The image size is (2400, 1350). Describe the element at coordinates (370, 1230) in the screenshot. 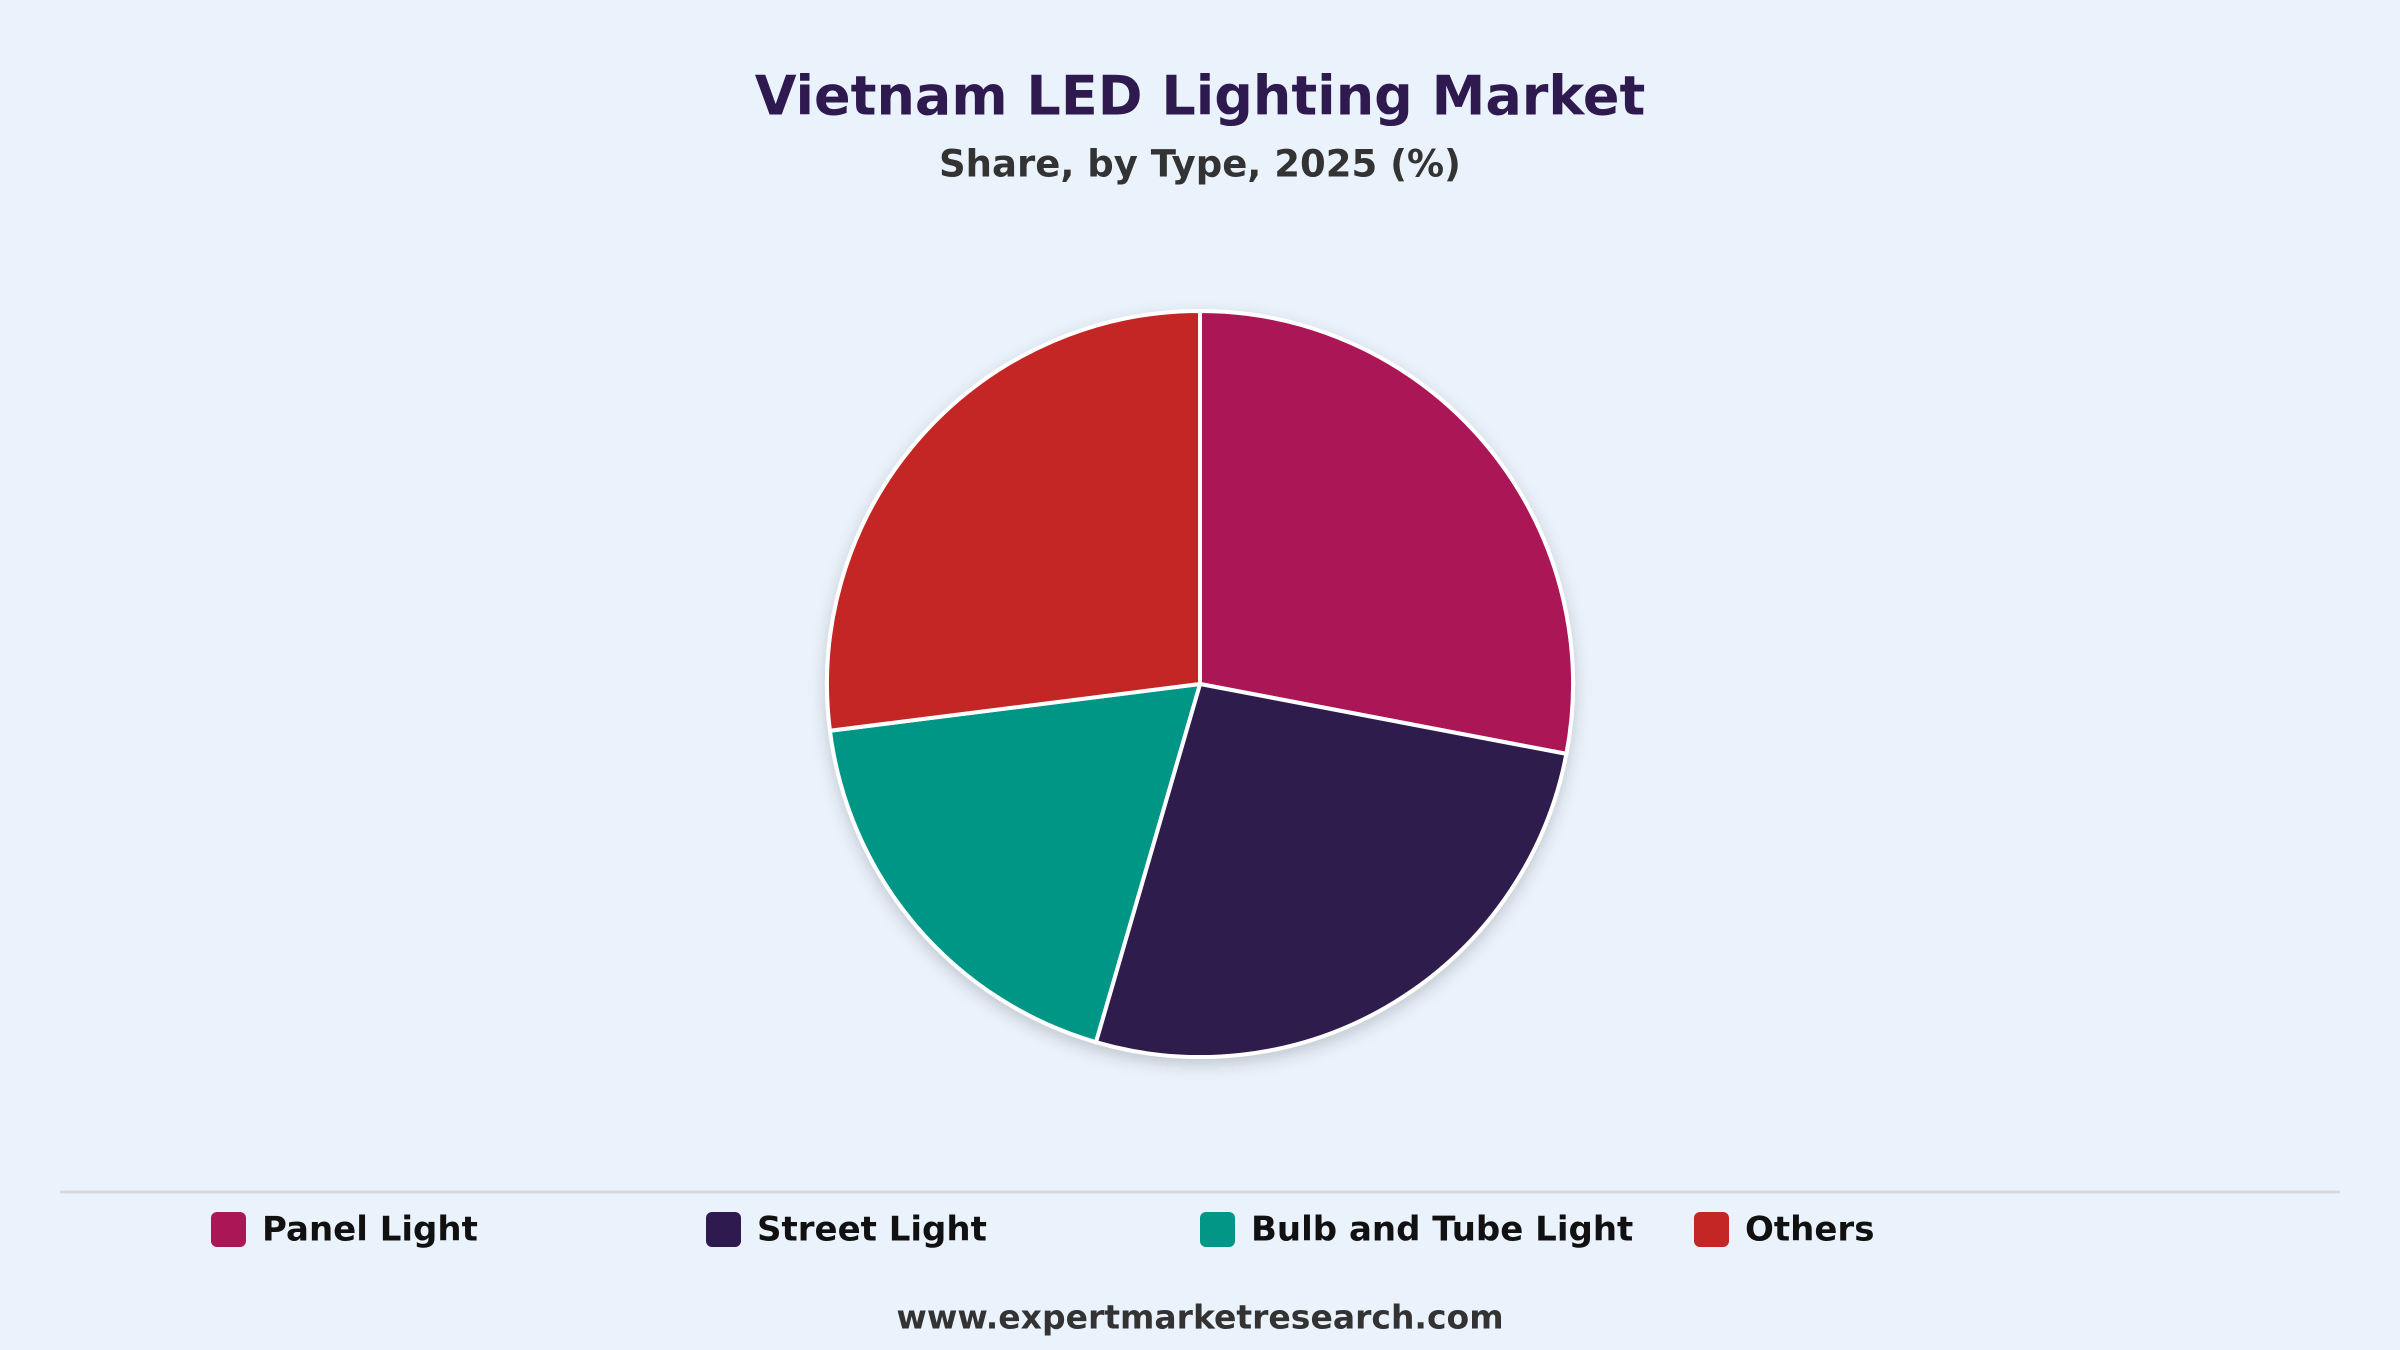

I see `legend-label: Panel Light` at that location.